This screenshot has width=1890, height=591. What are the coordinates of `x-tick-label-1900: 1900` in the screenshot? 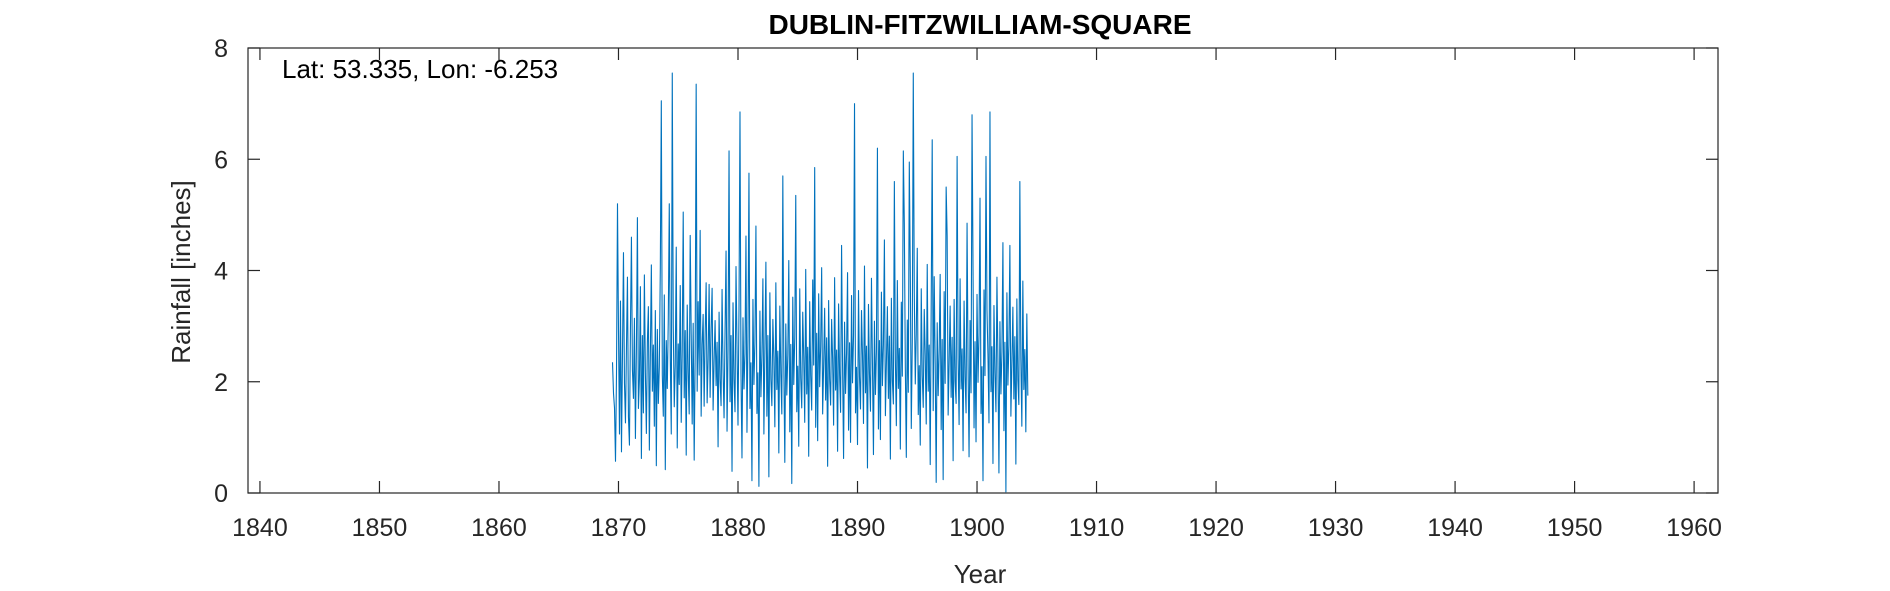 It's located at (977, 528).